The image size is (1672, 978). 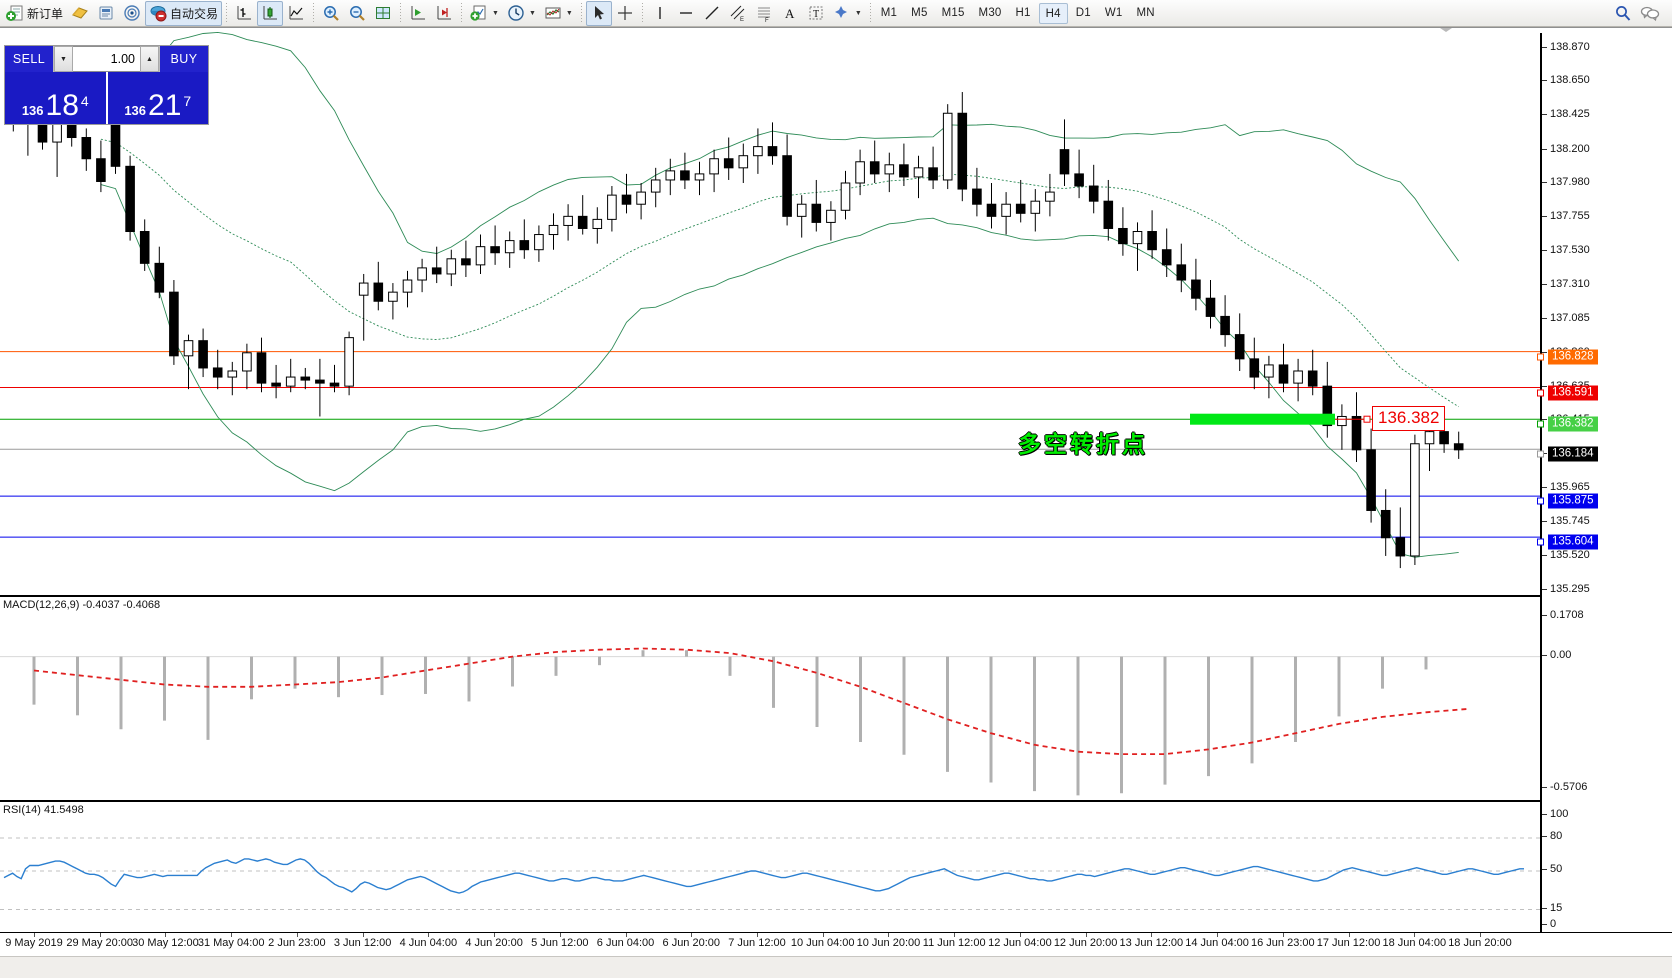 What do you see at coordinates (1570, 487) in the screenshot?
I see `price-axis-label: 135.965` at bounding box center [1570, 487].